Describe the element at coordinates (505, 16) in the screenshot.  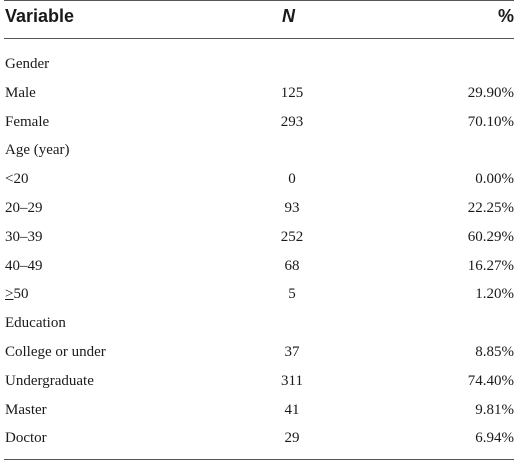
I see `column-header-percent: %` at that location.